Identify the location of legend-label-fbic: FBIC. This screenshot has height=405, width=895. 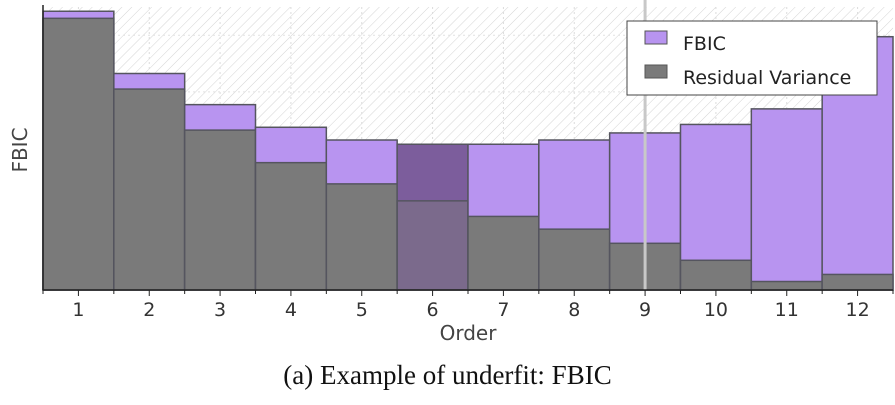
(704, 44).